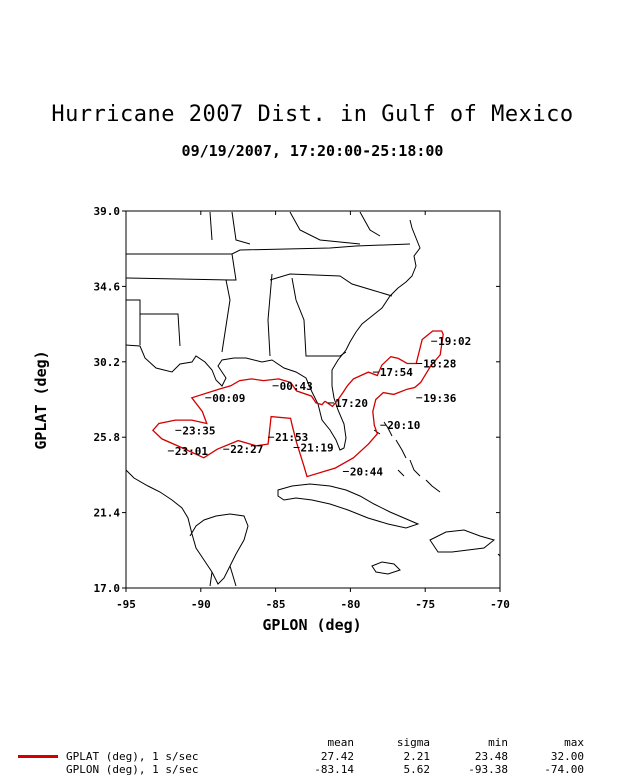 This screenshot has height=780, width=625. Describe the element at coordinates (413, 742) in the screenshot. I see `stats-header-sigma: sigma` at that location.